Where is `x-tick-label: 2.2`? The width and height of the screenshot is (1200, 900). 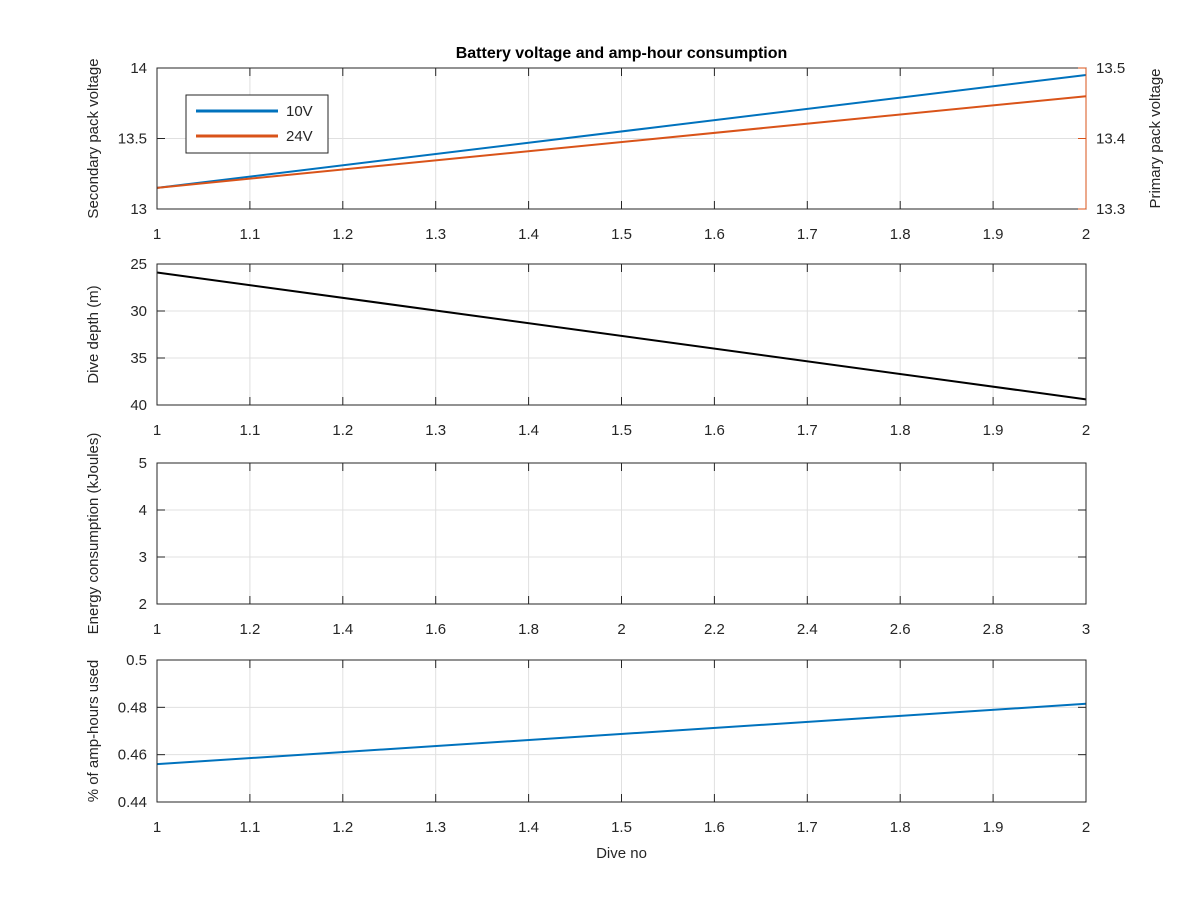
x-tick-label: 2.2 is located at coordinates (714, 629).